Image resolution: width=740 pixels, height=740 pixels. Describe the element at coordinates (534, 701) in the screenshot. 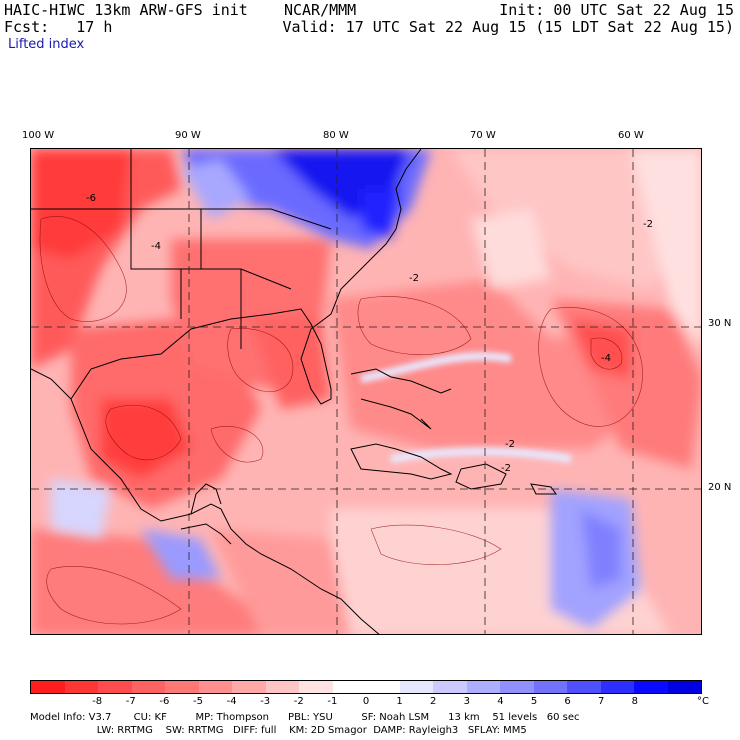

I see `colorbar-tick-label: 5` at that location.